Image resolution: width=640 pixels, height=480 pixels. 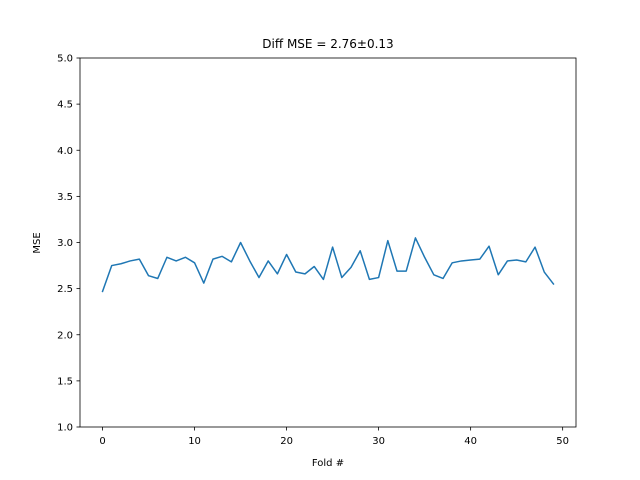 What do you see at coordinates (102, 441) in the screenshot?
I see `x-tick-label: 0` at bounding box center [102, 441].